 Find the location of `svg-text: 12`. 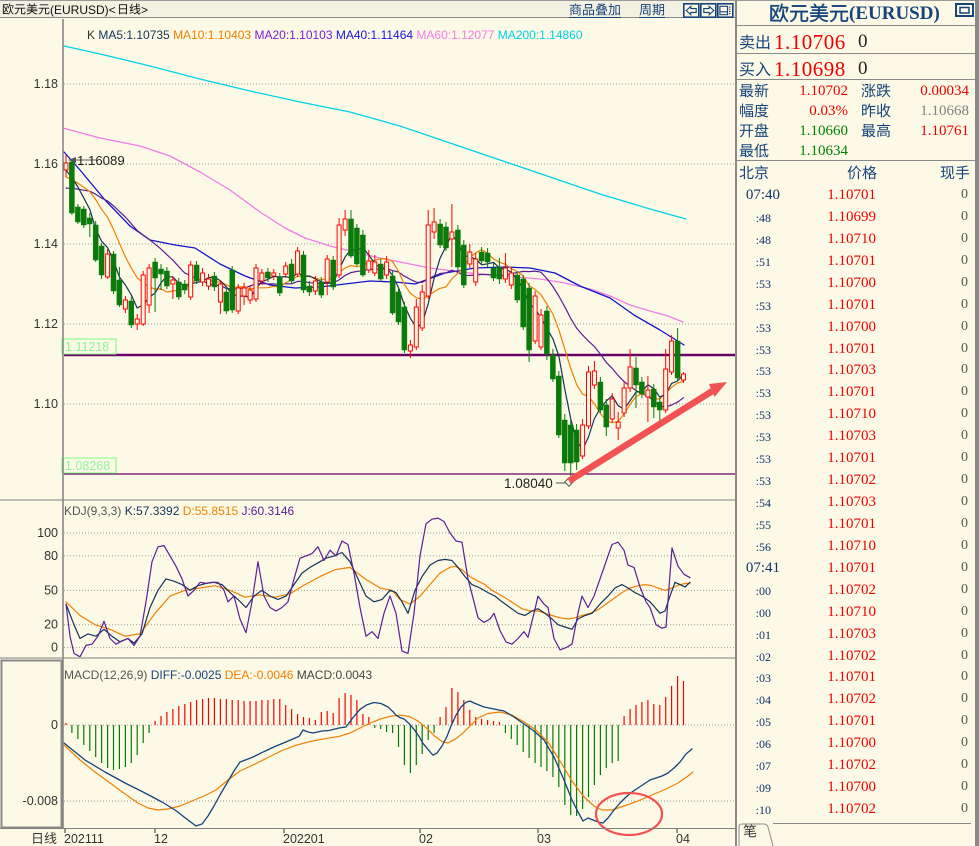

svg-text: 12 is located at coordinates (161, 839).